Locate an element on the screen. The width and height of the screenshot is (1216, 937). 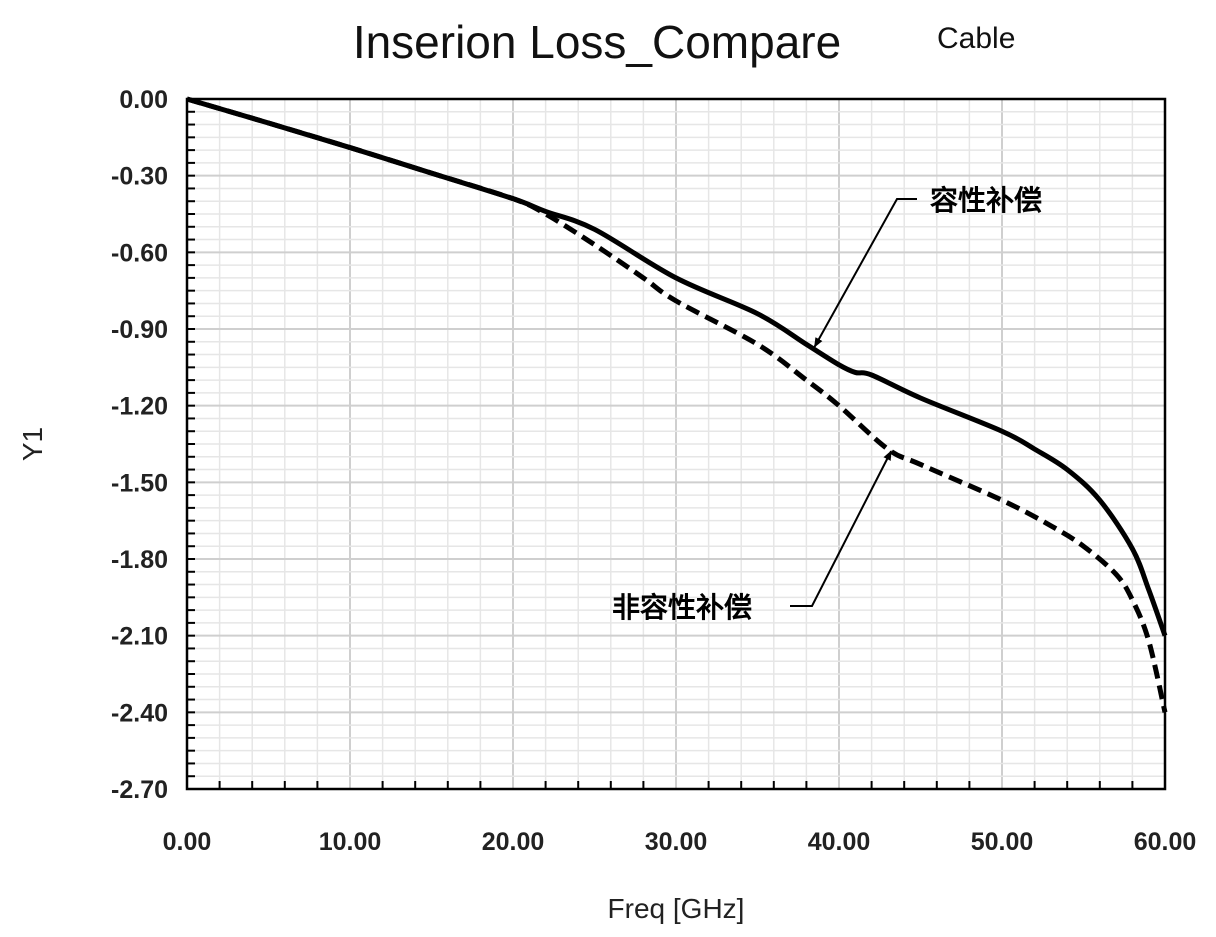
chart-title: Inserion Loss_Compare is located at coordinates (597, 42).